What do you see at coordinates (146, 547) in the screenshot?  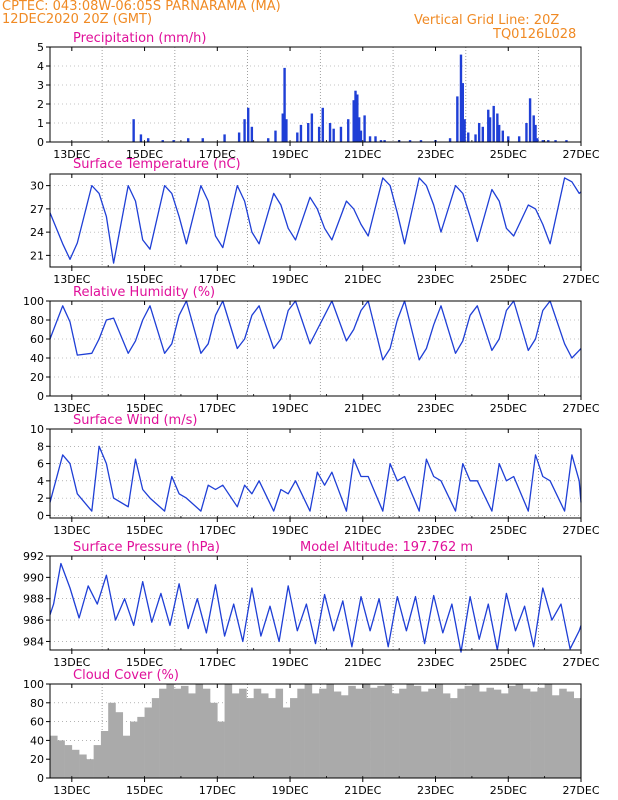 I see `panel-title: Surface Pressure (hPa)` at bounding box center [146, 547].